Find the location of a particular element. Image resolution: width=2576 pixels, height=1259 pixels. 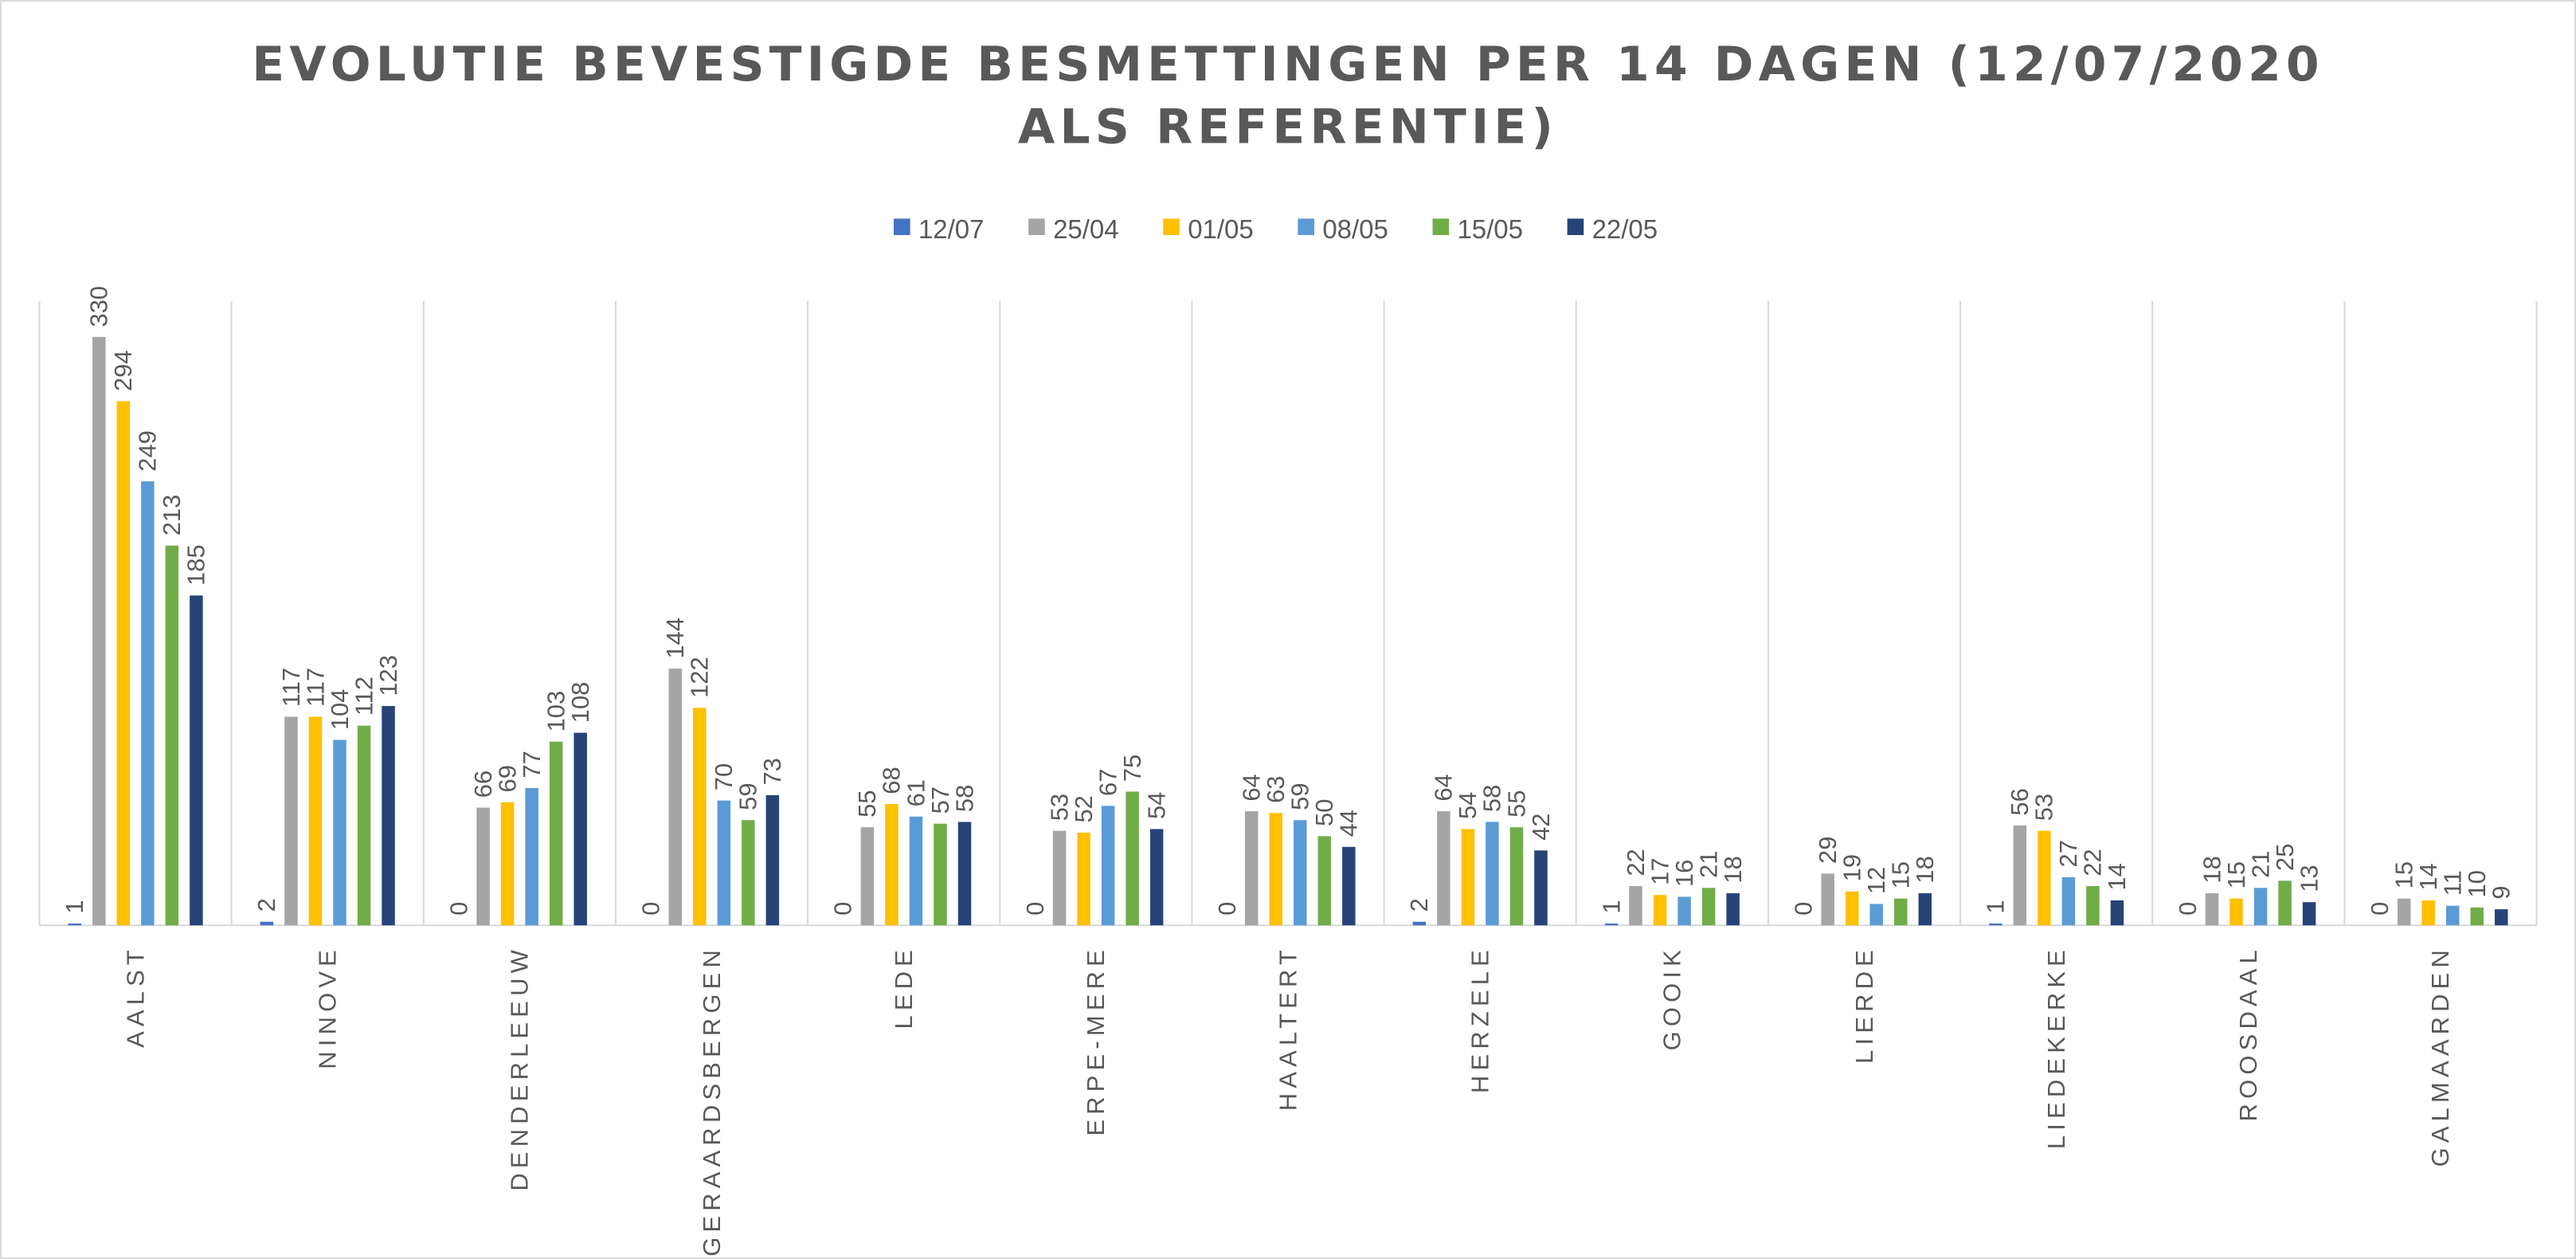

data-label: 213 is located at coordinates (172, 515).